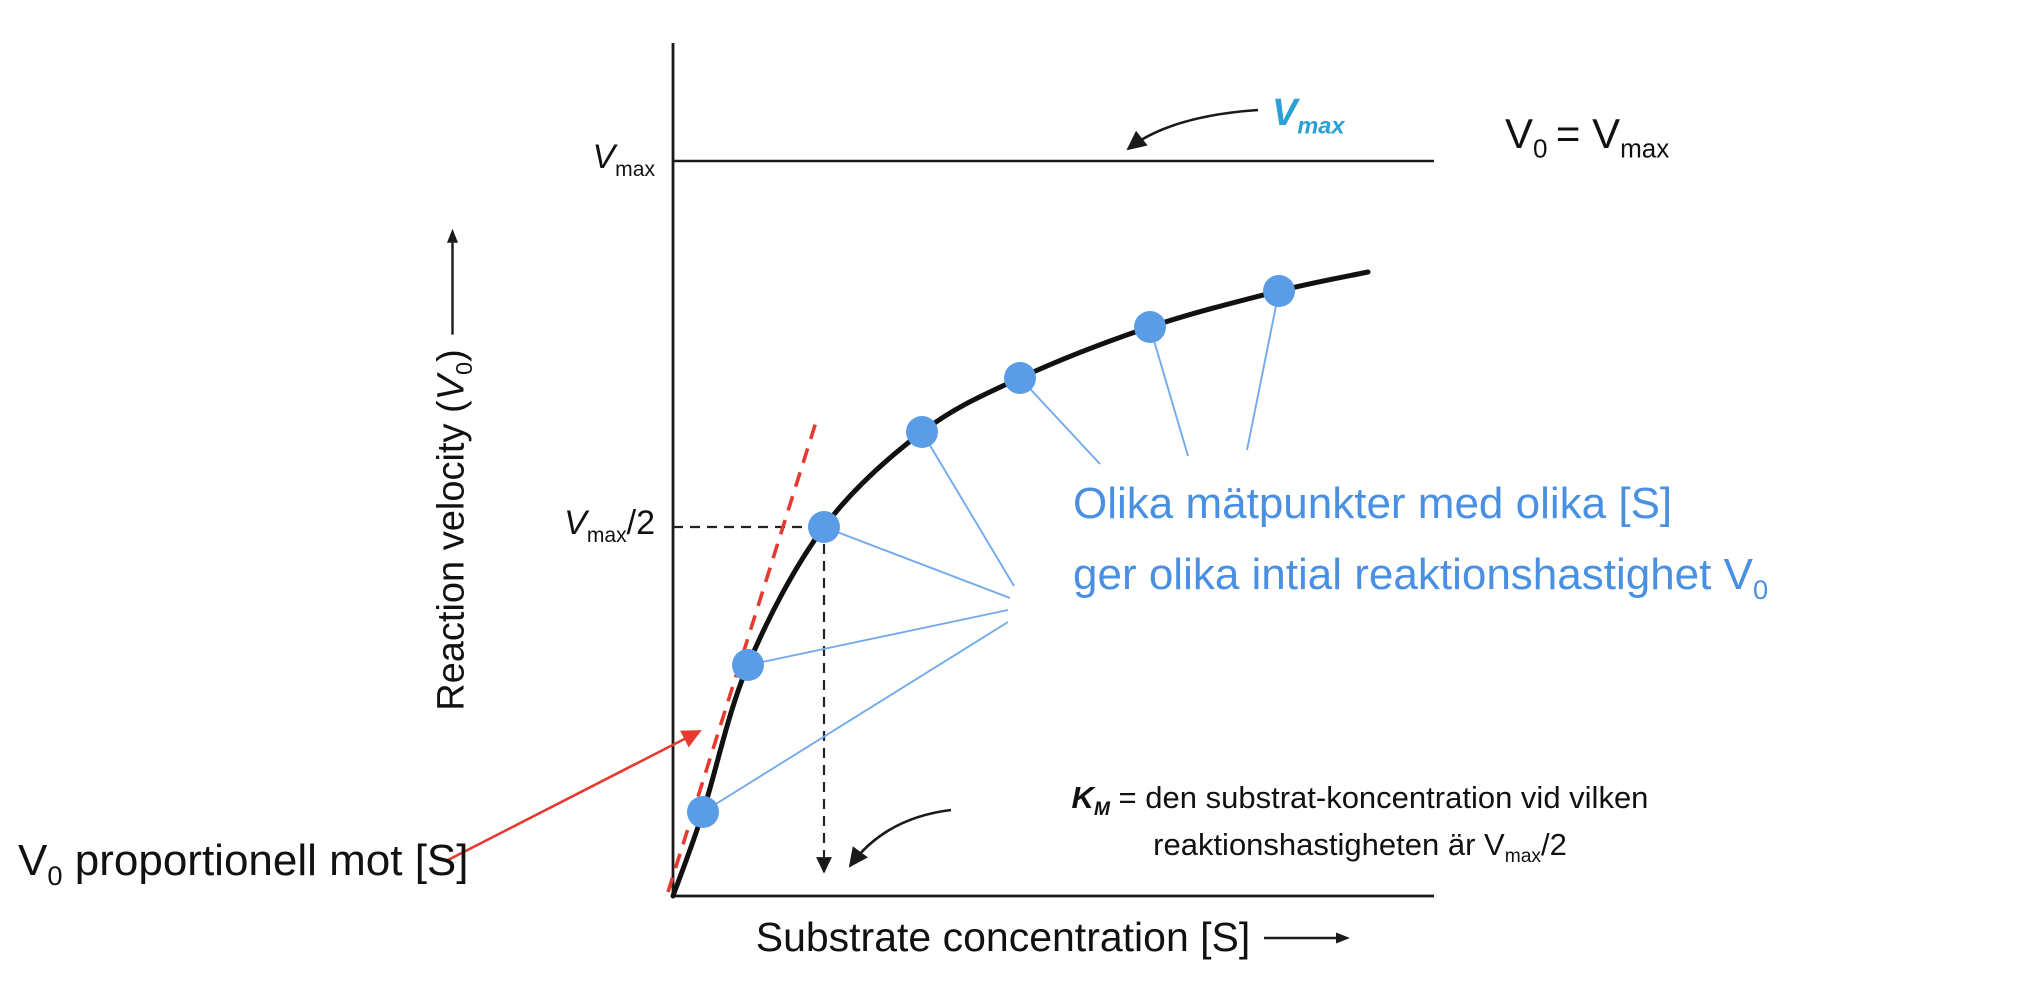 The image size is (2042, 998). Describe the element at coordinates (1379, 797) in the screenshot. I see `km-line1-rest: = den substrat-koncentration vid vilken` at that location.